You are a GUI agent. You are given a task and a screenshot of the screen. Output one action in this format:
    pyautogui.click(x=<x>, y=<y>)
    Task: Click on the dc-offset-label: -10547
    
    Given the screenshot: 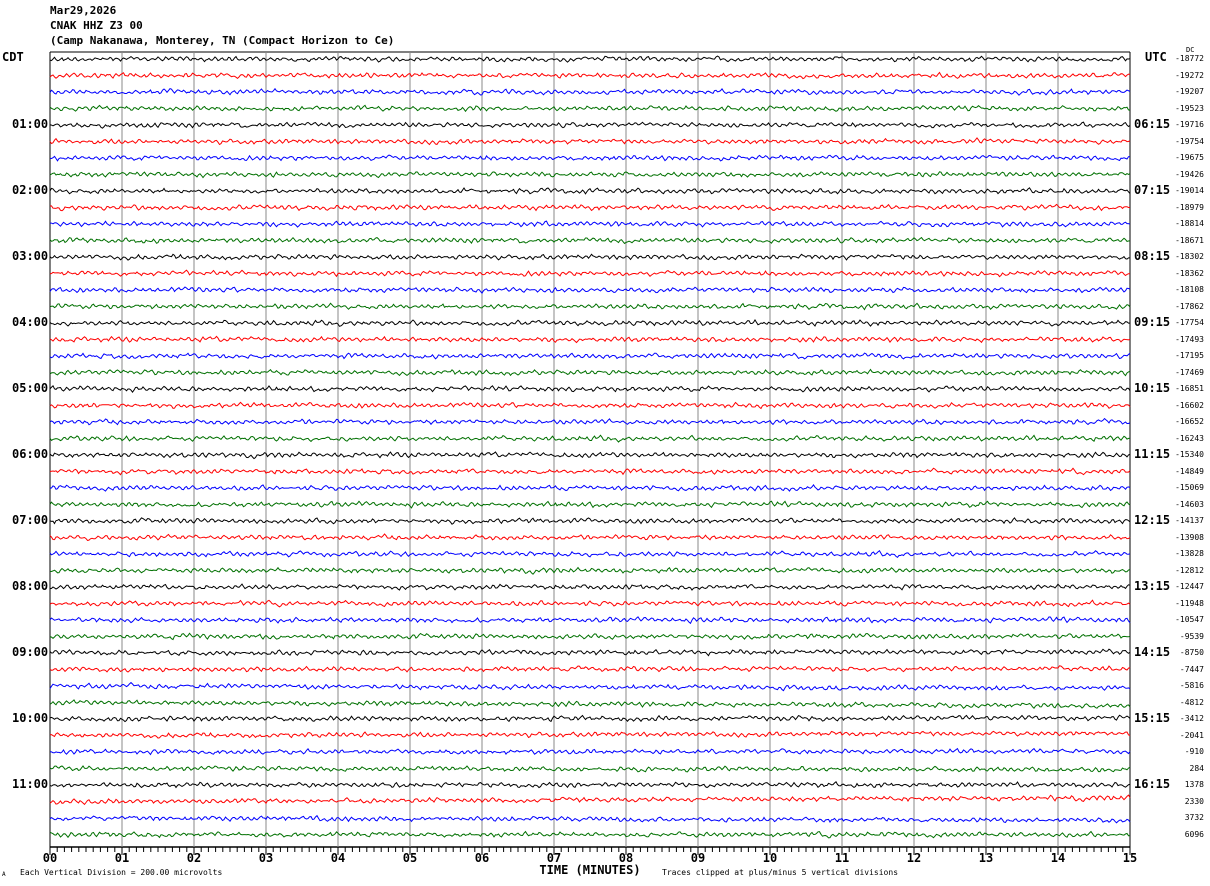 What is the action you would take?
    pyautogui.click(x=1189, y=619)
    